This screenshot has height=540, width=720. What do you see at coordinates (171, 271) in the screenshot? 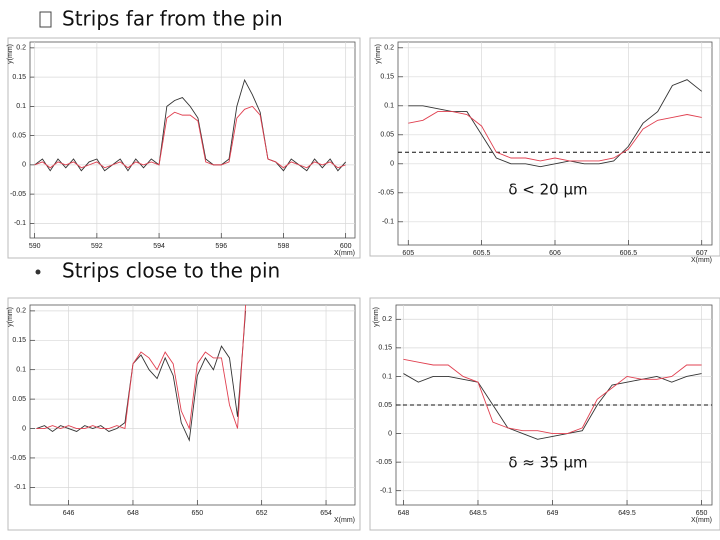
I see `heading: Strips close to the pin` at bounding box center [171, 271].